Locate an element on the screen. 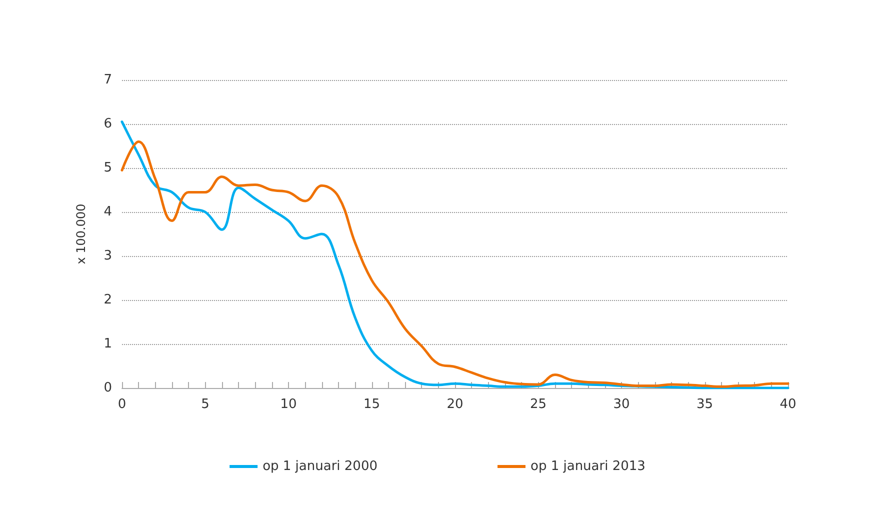 The height and width of the screenshot is (513, 875). y-axis-title: x 100.000 is located at coordinates (81, 234).